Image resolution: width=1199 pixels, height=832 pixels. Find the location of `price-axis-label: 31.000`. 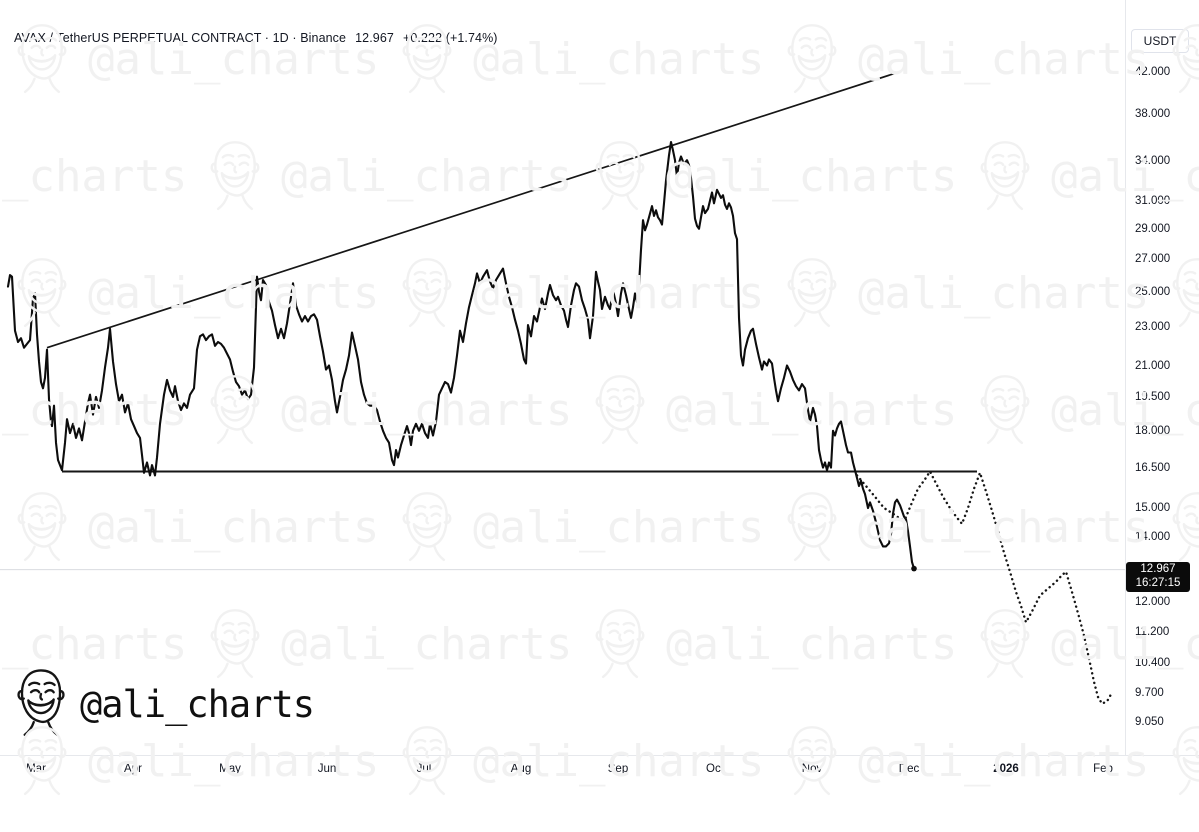

price-axis-label: 31.000 is located at coordinates (1153, 201).